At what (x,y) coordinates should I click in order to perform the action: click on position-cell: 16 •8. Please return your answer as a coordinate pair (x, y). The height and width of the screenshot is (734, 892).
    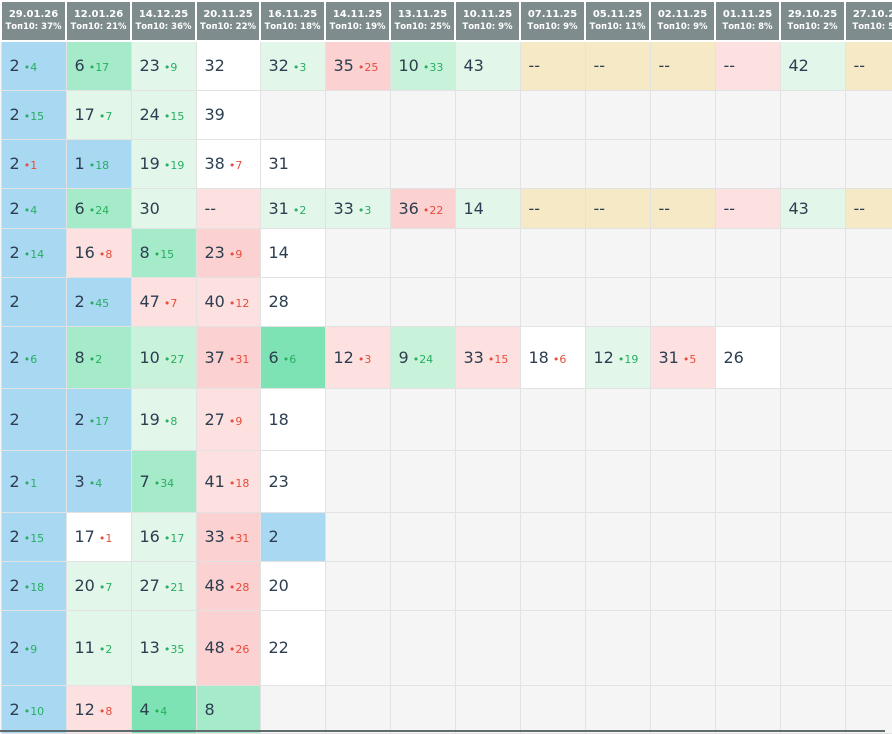
    Looking at the image, I should click on (98, 252).